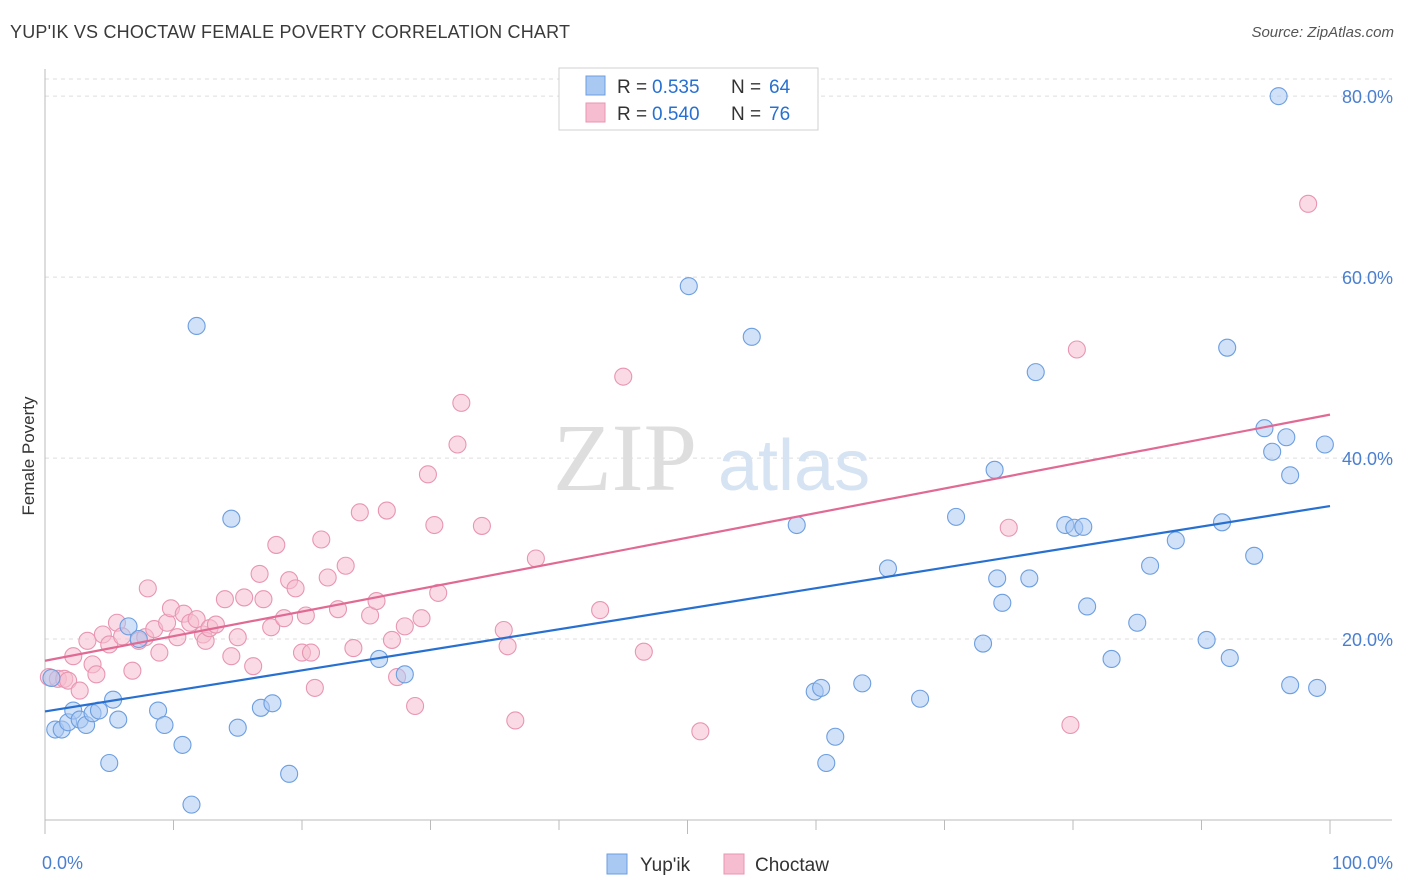 This screenshot has height=892, width=1406. What do you see at coordinates (676, 87) in the screenshot?
I see `legend-yupik-r-value: 0.535` at bounding box center [676, 87].